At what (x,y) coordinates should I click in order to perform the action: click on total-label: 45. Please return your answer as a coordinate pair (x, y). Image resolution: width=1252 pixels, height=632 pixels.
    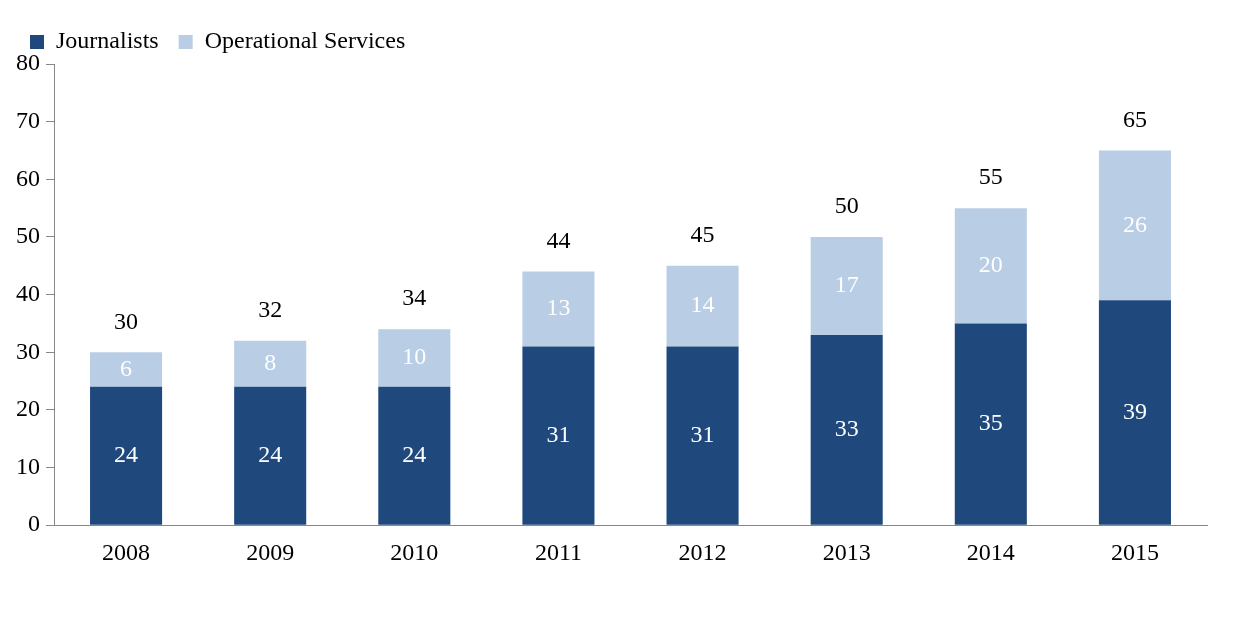
    Looking at the image, I should click on (702, 234).